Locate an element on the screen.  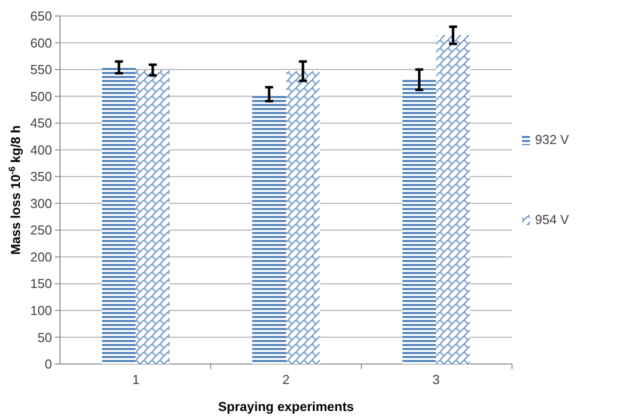
x-tick-label: 3 is located at coordinates (436, 379).